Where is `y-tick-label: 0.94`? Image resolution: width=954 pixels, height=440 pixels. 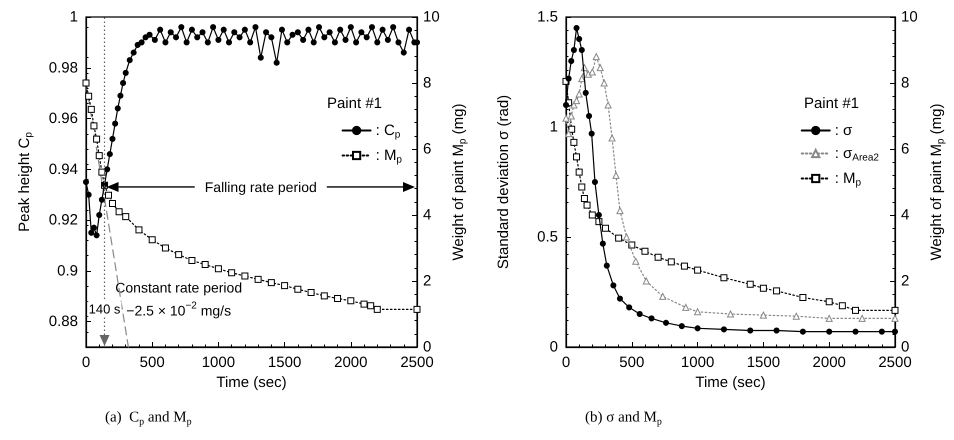 y-tick-label: 0.94 is located at coordinates (63, 169).